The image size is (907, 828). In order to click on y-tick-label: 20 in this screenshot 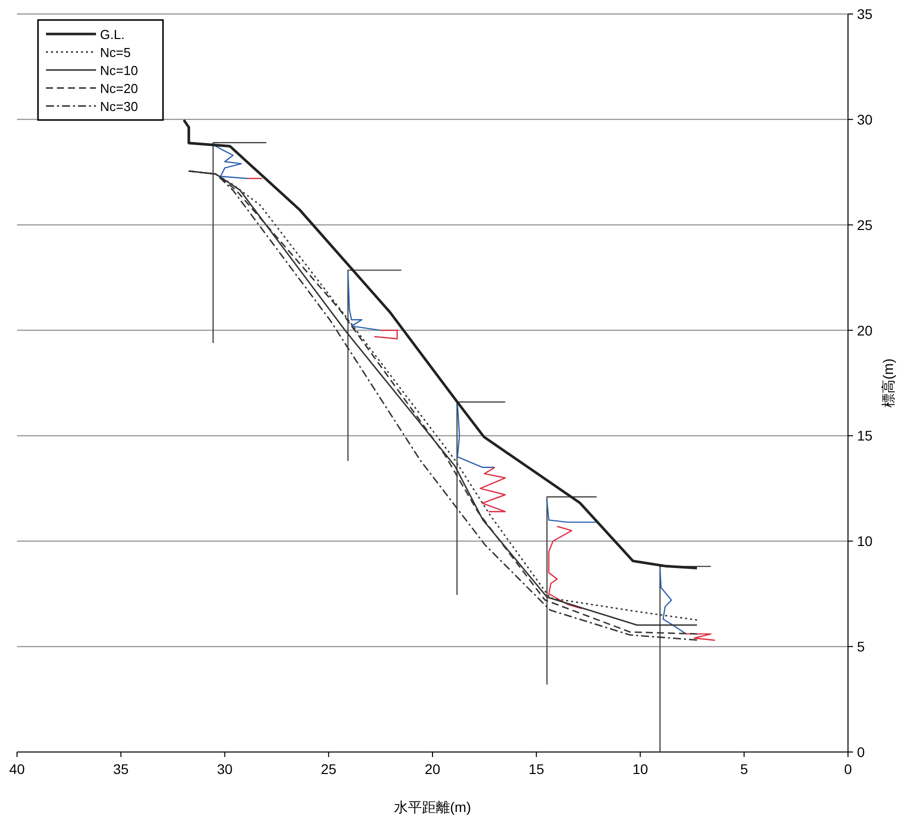, I will do `click(865, 330)`.